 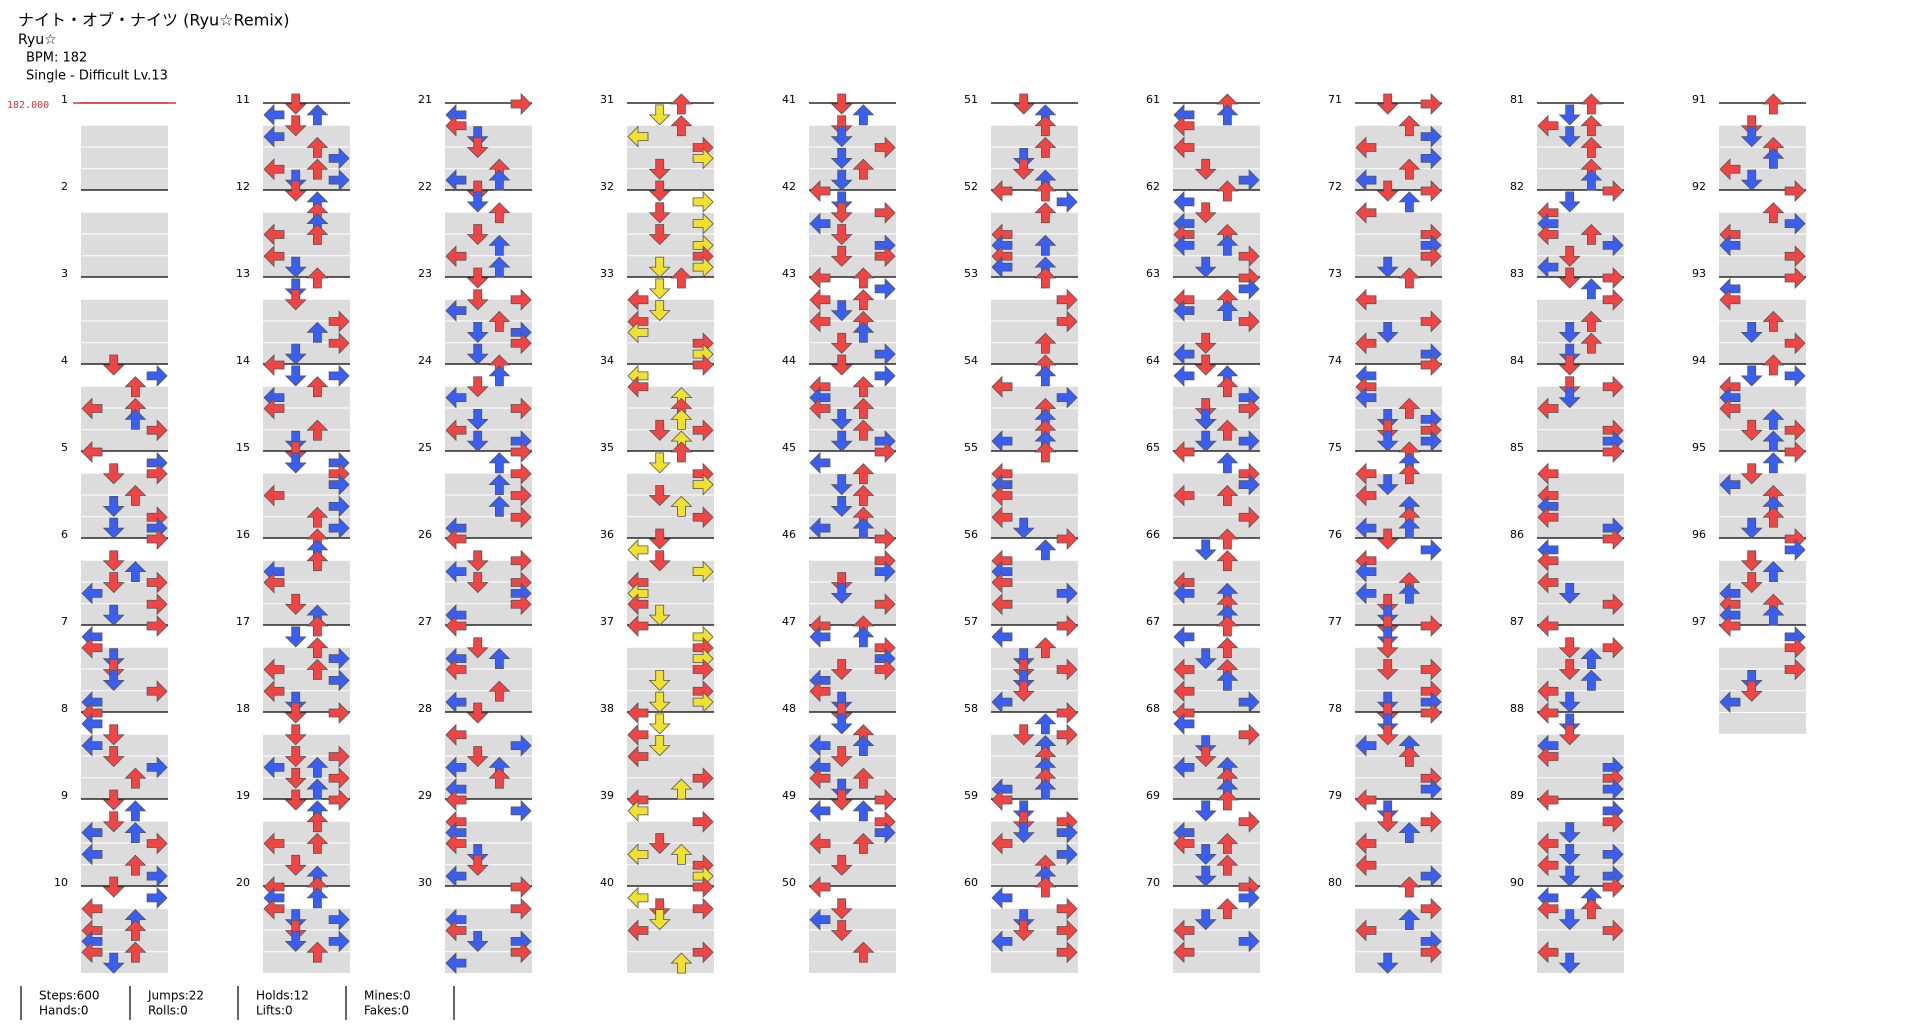 I want to click on measure-number: 68, so click(x=1153, y=708).